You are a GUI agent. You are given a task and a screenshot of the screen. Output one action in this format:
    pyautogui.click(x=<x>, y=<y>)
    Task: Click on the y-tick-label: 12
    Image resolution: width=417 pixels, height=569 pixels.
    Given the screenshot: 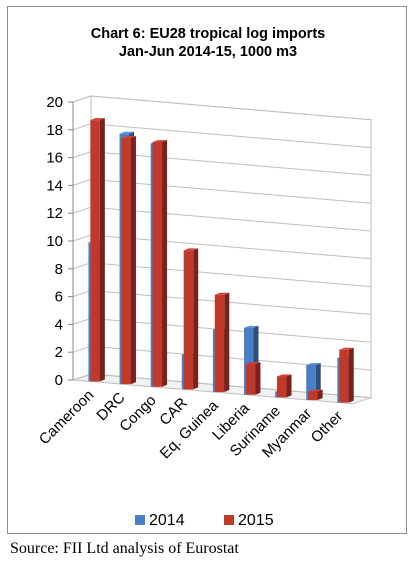 What is the action you would take?
    pyautogui.click(x=54, y=213)
    